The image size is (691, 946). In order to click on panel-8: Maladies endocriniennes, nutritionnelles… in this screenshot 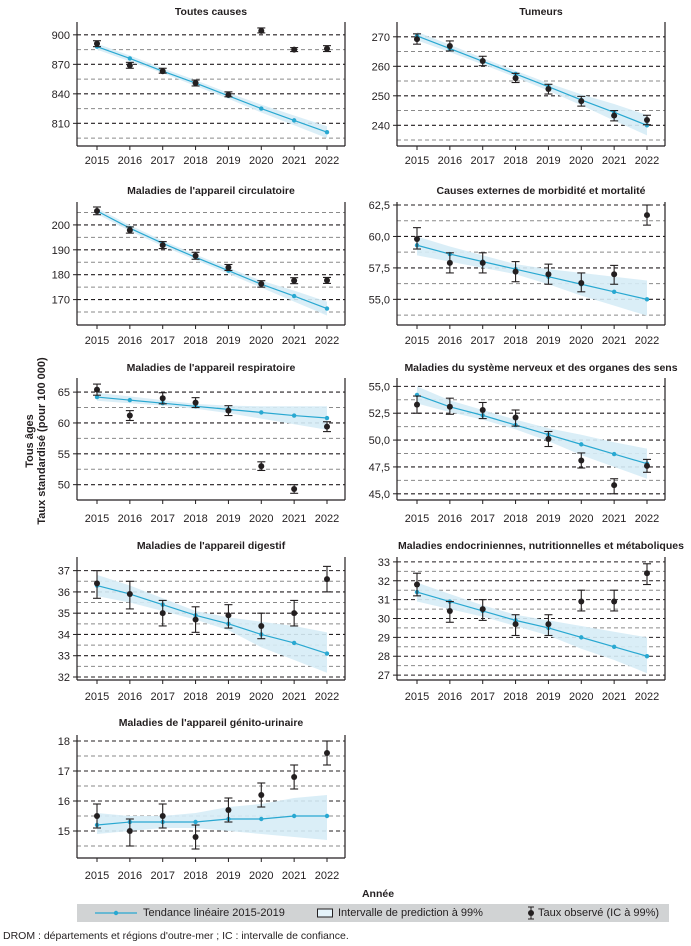, I will do `click(531, 621)`.